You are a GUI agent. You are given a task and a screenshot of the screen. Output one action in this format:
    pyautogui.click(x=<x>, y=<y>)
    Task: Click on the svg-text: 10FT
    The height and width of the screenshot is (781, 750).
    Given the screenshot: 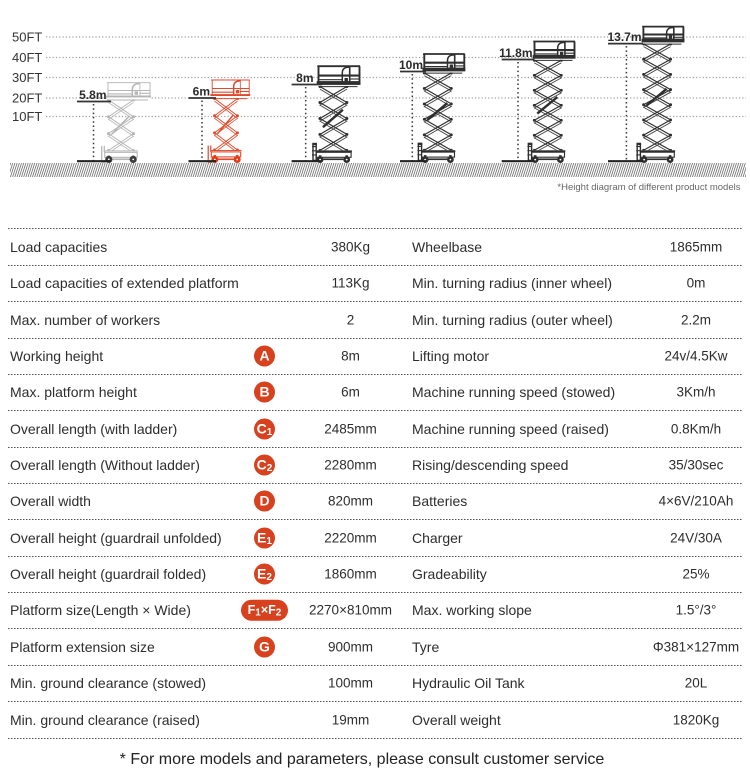 What is the action you would take?
    pyautogui.click(x=27, y=116)
    